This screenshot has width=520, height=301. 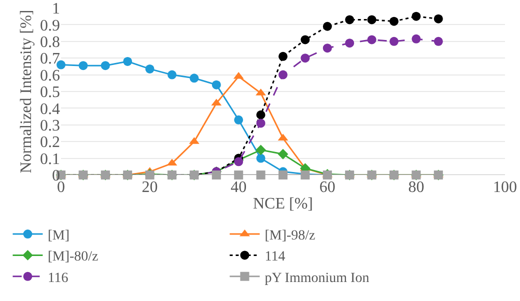 What do you see at coordinates (290, 236) in the screenshot?
I see `legend-label: [M]-98/z` at bounding box center [290, 236].